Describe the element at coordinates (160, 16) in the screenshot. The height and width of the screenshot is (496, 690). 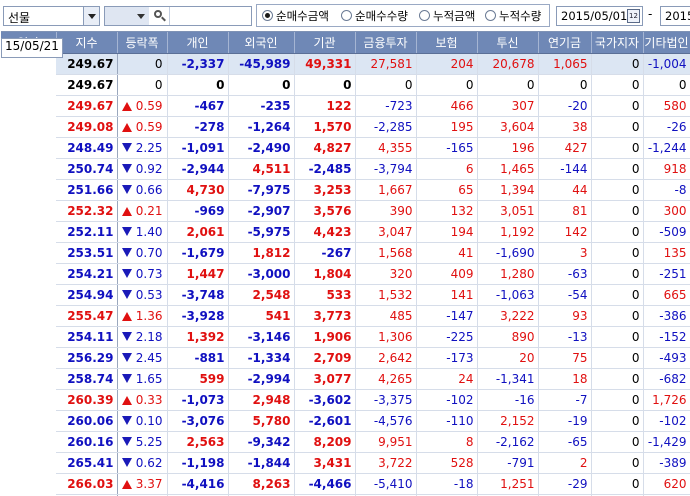
I see `search-icon` at that location.